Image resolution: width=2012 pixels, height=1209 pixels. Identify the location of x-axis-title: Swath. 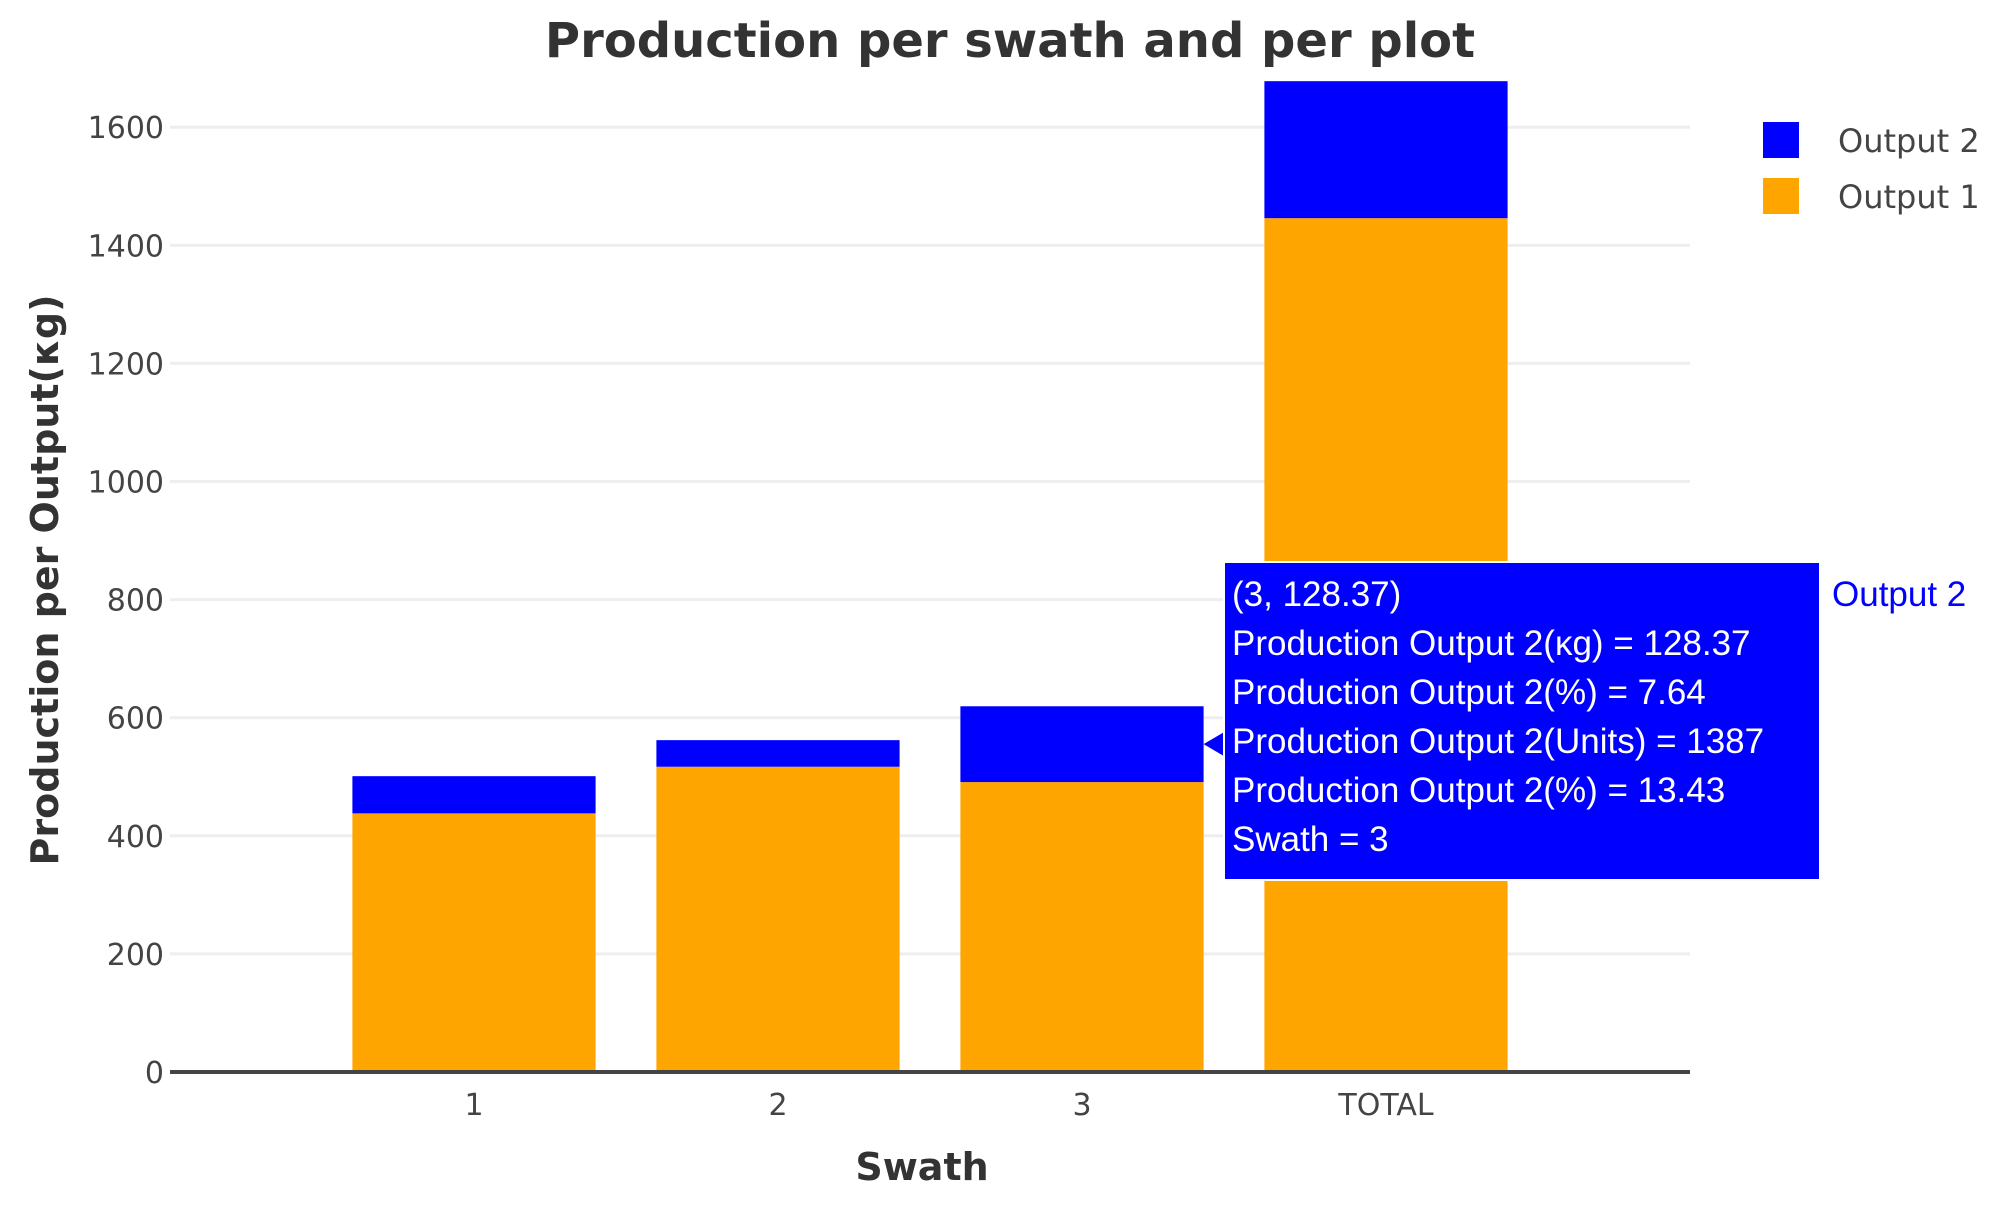
(921, 1167).